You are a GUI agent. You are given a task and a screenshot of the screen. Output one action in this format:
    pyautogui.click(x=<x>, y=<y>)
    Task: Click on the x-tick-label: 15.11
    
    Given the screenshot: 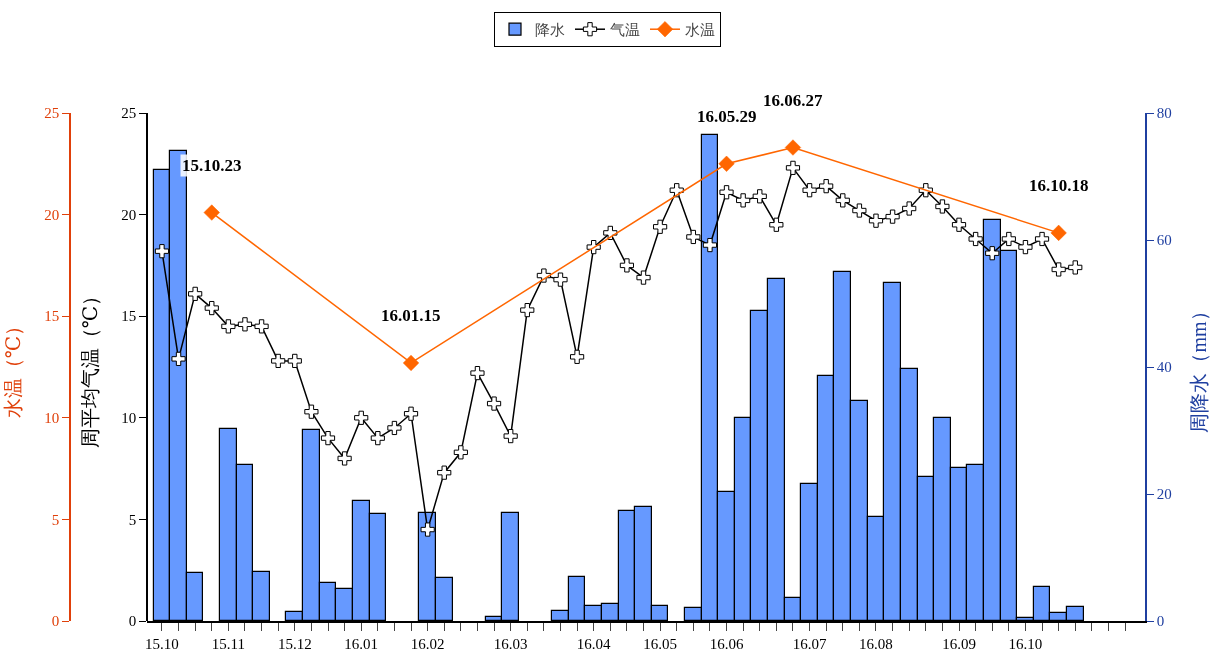 What is the action you would take?
    pyautogui.click(x=228, y=643)
    